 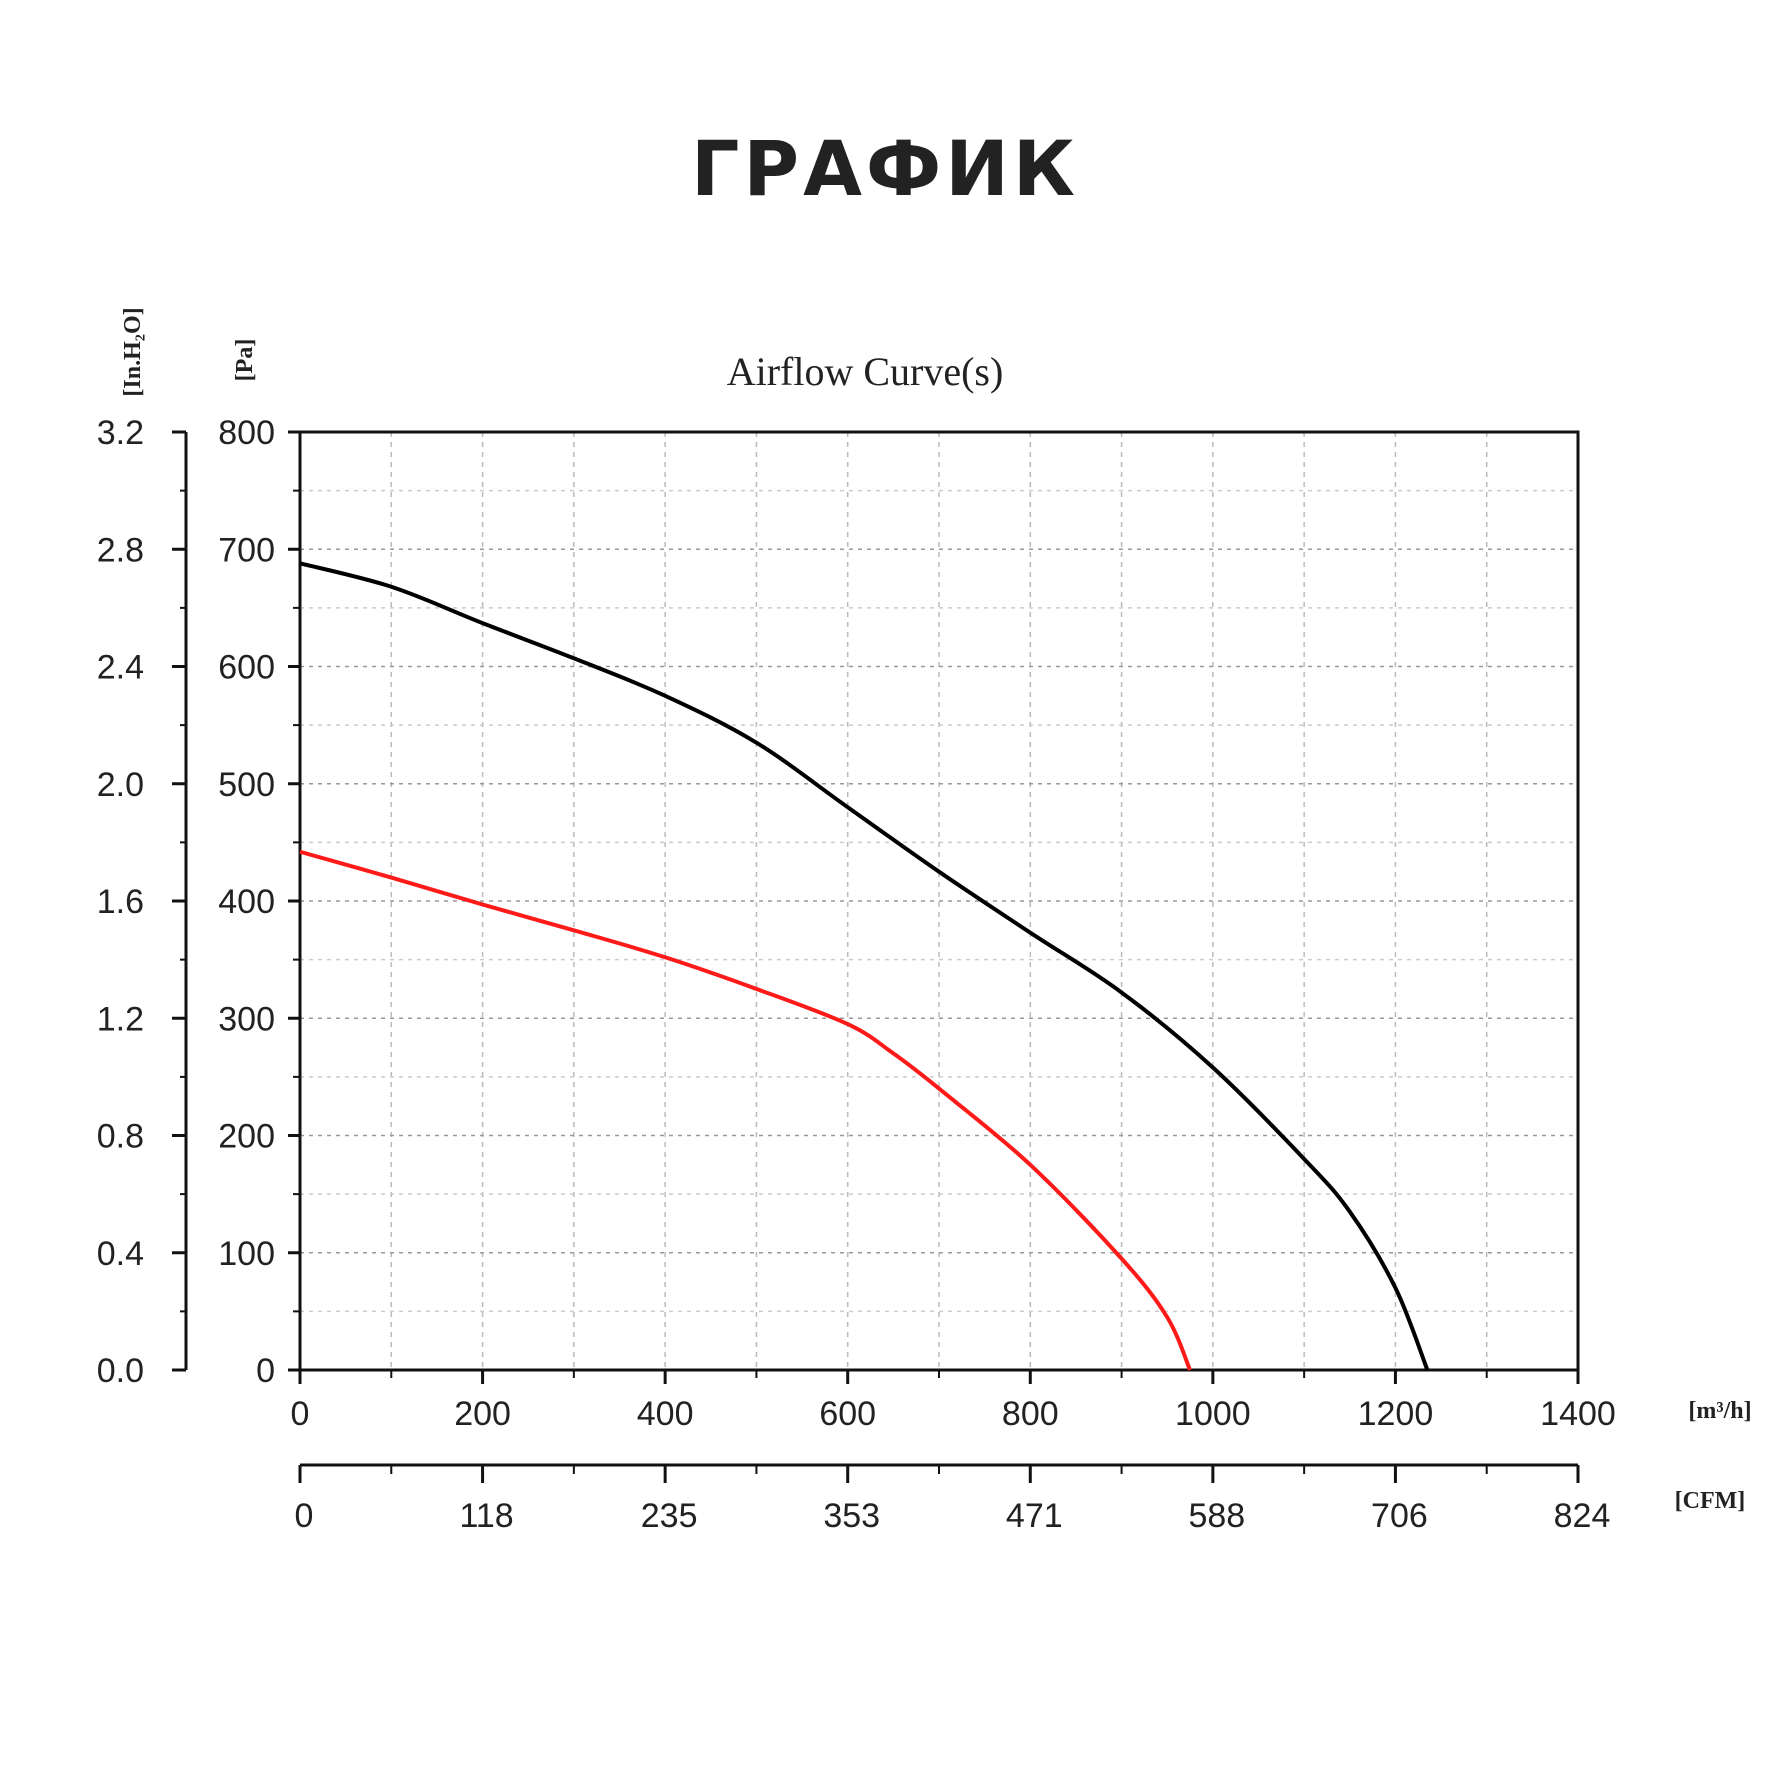 What do you see at coordinates (304, 1516) in the screenshot?
I see `x-secondary-tick-label: 0` at bounding box center [304, 1516].